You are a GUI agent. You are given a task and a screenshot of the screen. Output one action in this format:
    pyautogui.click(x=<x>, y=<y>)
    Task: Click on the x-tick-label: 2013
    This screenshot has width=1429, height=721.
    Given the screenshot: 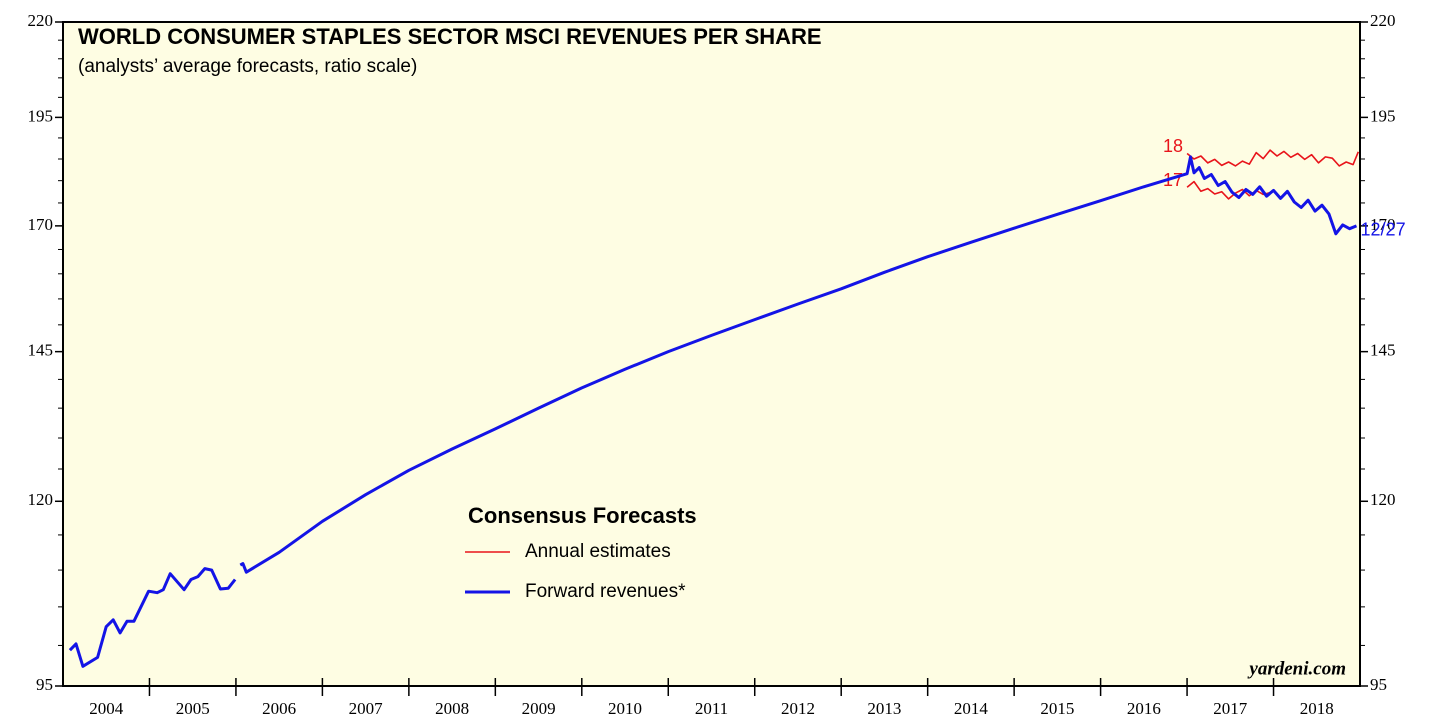 What is the action you would take?
    pyautogui.click(x=884, y=708)
    